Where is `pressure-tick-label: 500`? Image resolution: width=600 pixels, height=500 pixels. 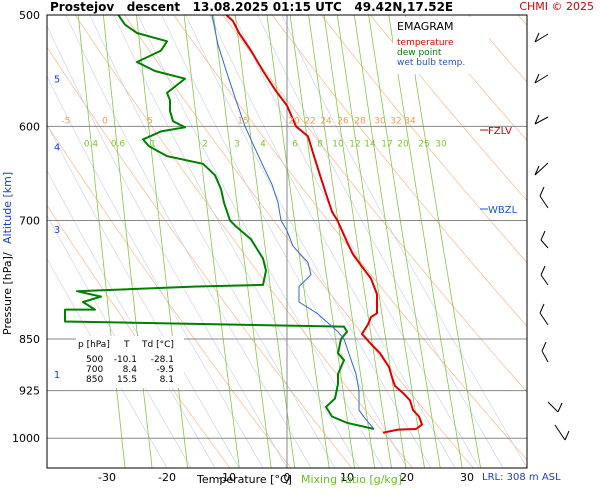
pressure-tick-label: 500 is located at coordinates (29, 15).